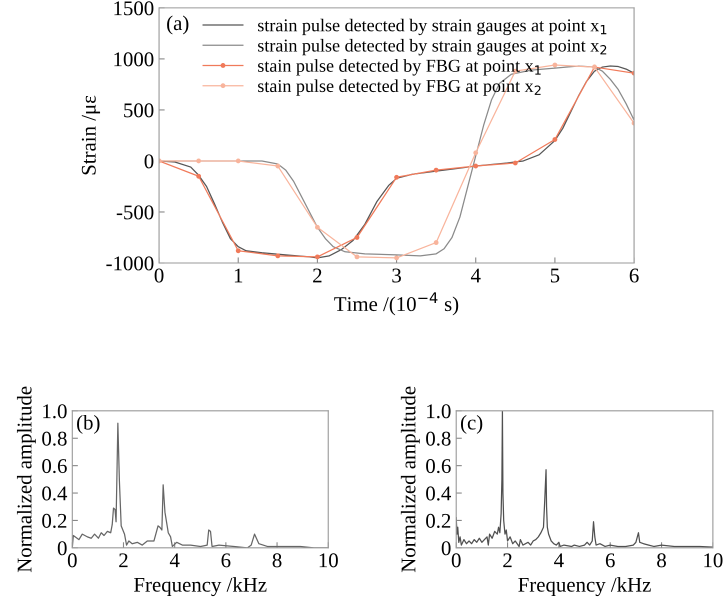  I want to click on legend-label: strain pulse detected by strain gauges at point x$_{1}$, so click(432, 27).